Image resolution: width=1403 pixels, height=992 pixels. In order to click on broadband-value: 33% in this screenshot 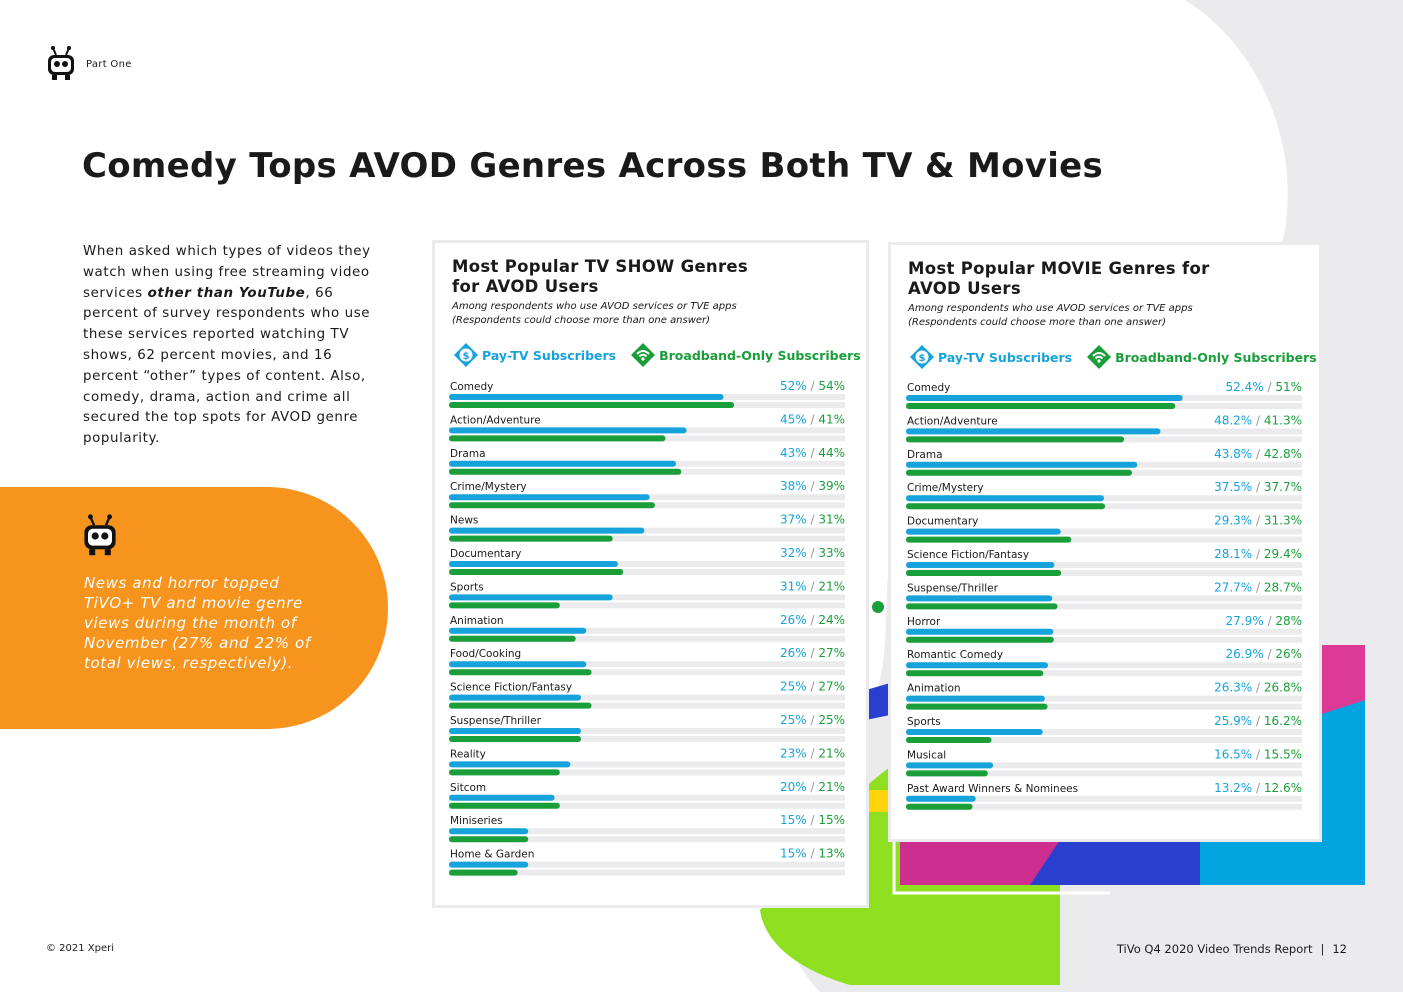, I will do `click(831, 553)`.